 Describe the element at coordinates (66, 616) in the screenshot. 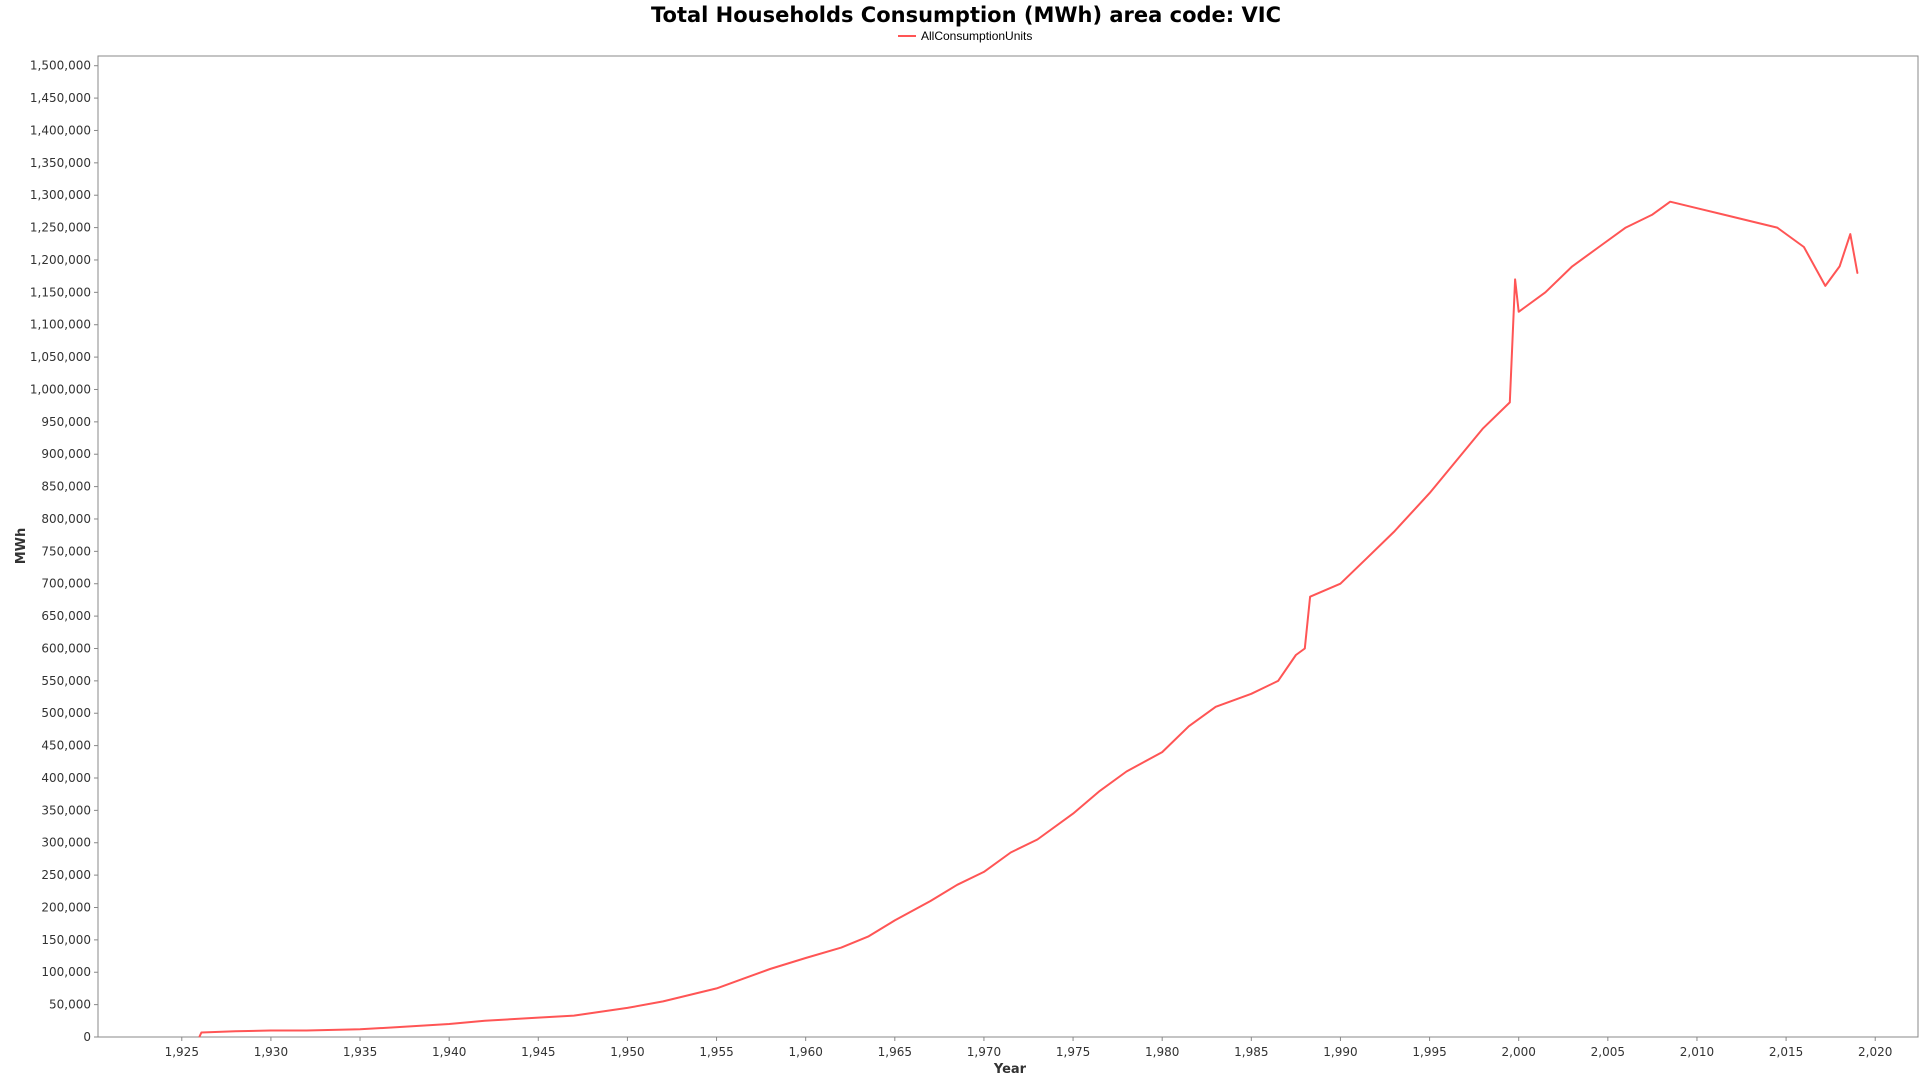

I see `y-tick-label: 650,000` at that location.